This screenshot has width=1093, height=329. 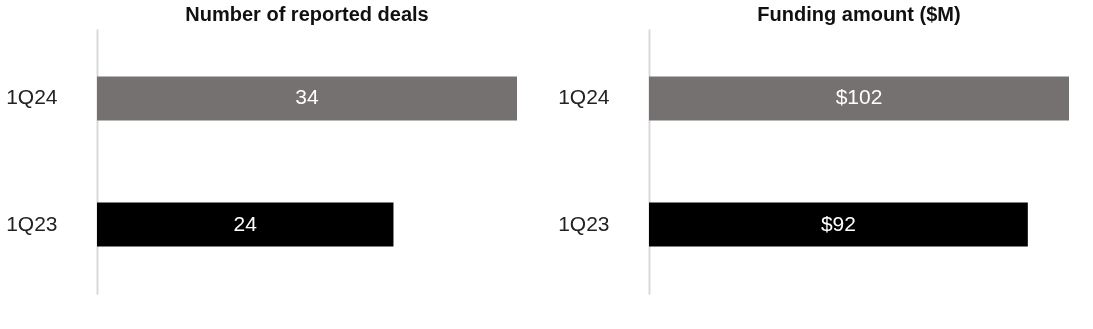 I want to click on chart-title: Number of reported deals, so click(x=307, y=14).